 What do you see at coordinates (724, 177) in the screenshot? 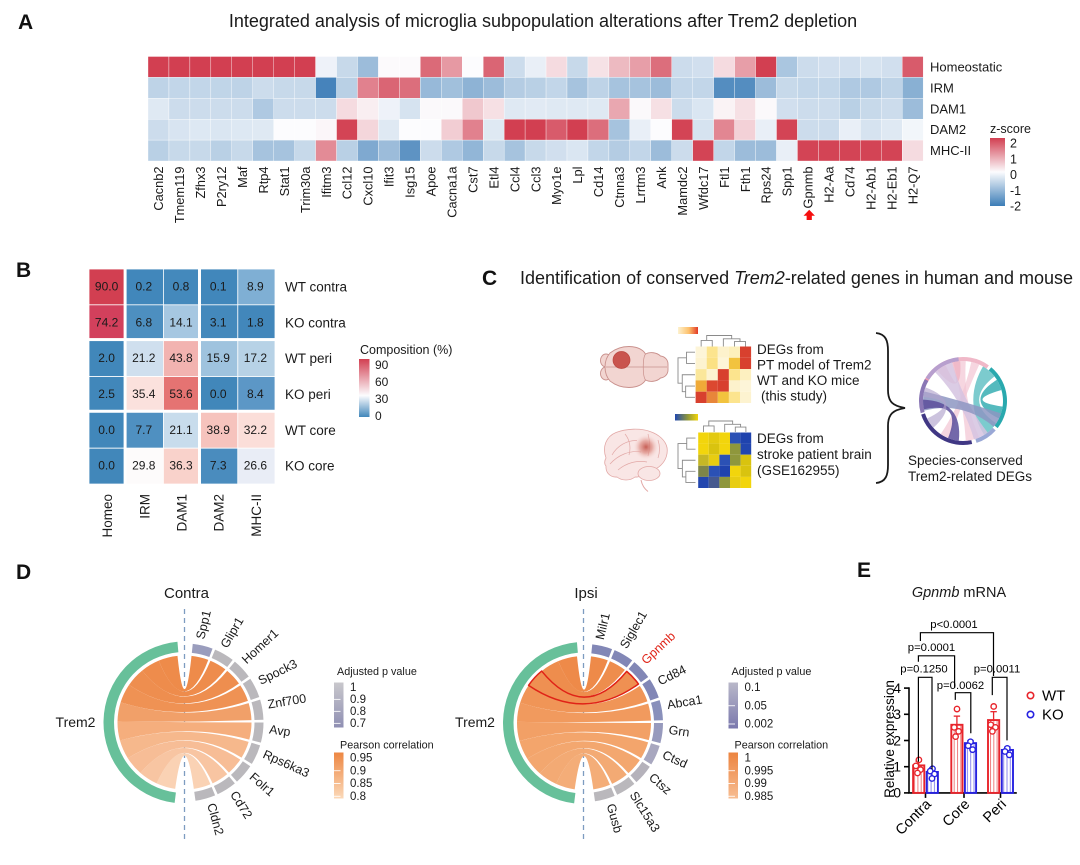
I see `svg-text: Ftl1` at bounding box center [724, 177].